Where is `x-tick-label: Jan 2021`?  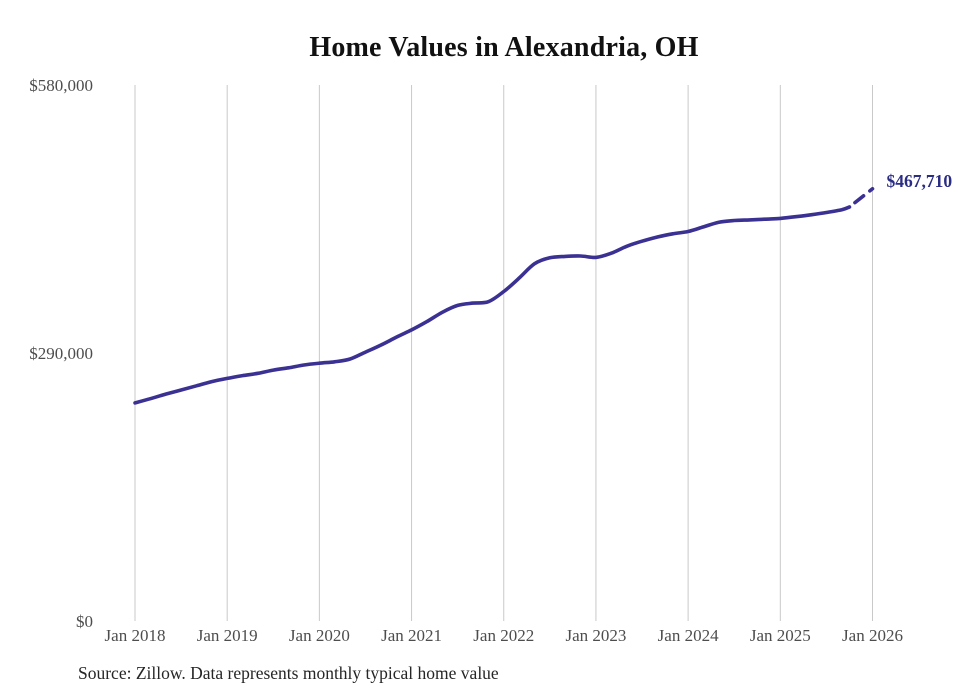 x-tick-label: Jan 2021 is located at coordinates (411, 635).